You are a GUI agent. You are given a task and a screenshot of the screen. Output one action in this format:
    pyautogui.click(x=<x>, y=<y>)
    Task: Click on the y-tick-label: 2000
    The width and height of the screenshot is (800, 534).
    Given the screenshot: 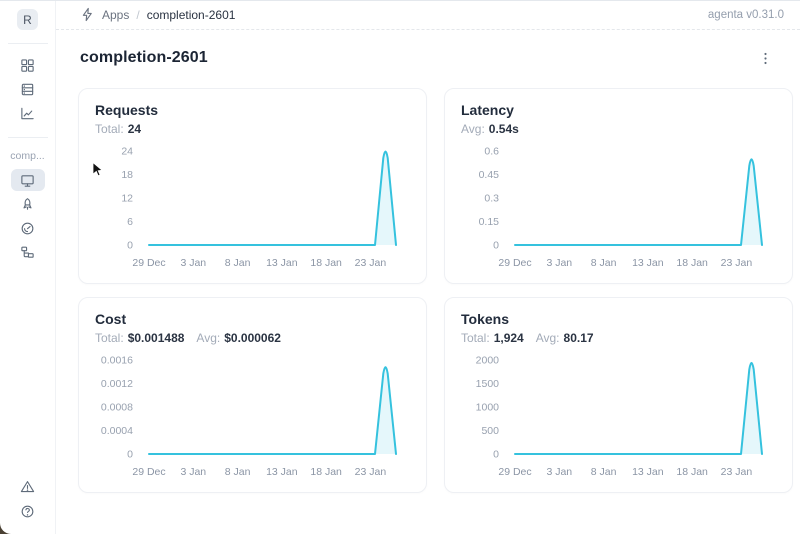 What is the action you would take?
    pyautogui.click(x=488, y=361)
    